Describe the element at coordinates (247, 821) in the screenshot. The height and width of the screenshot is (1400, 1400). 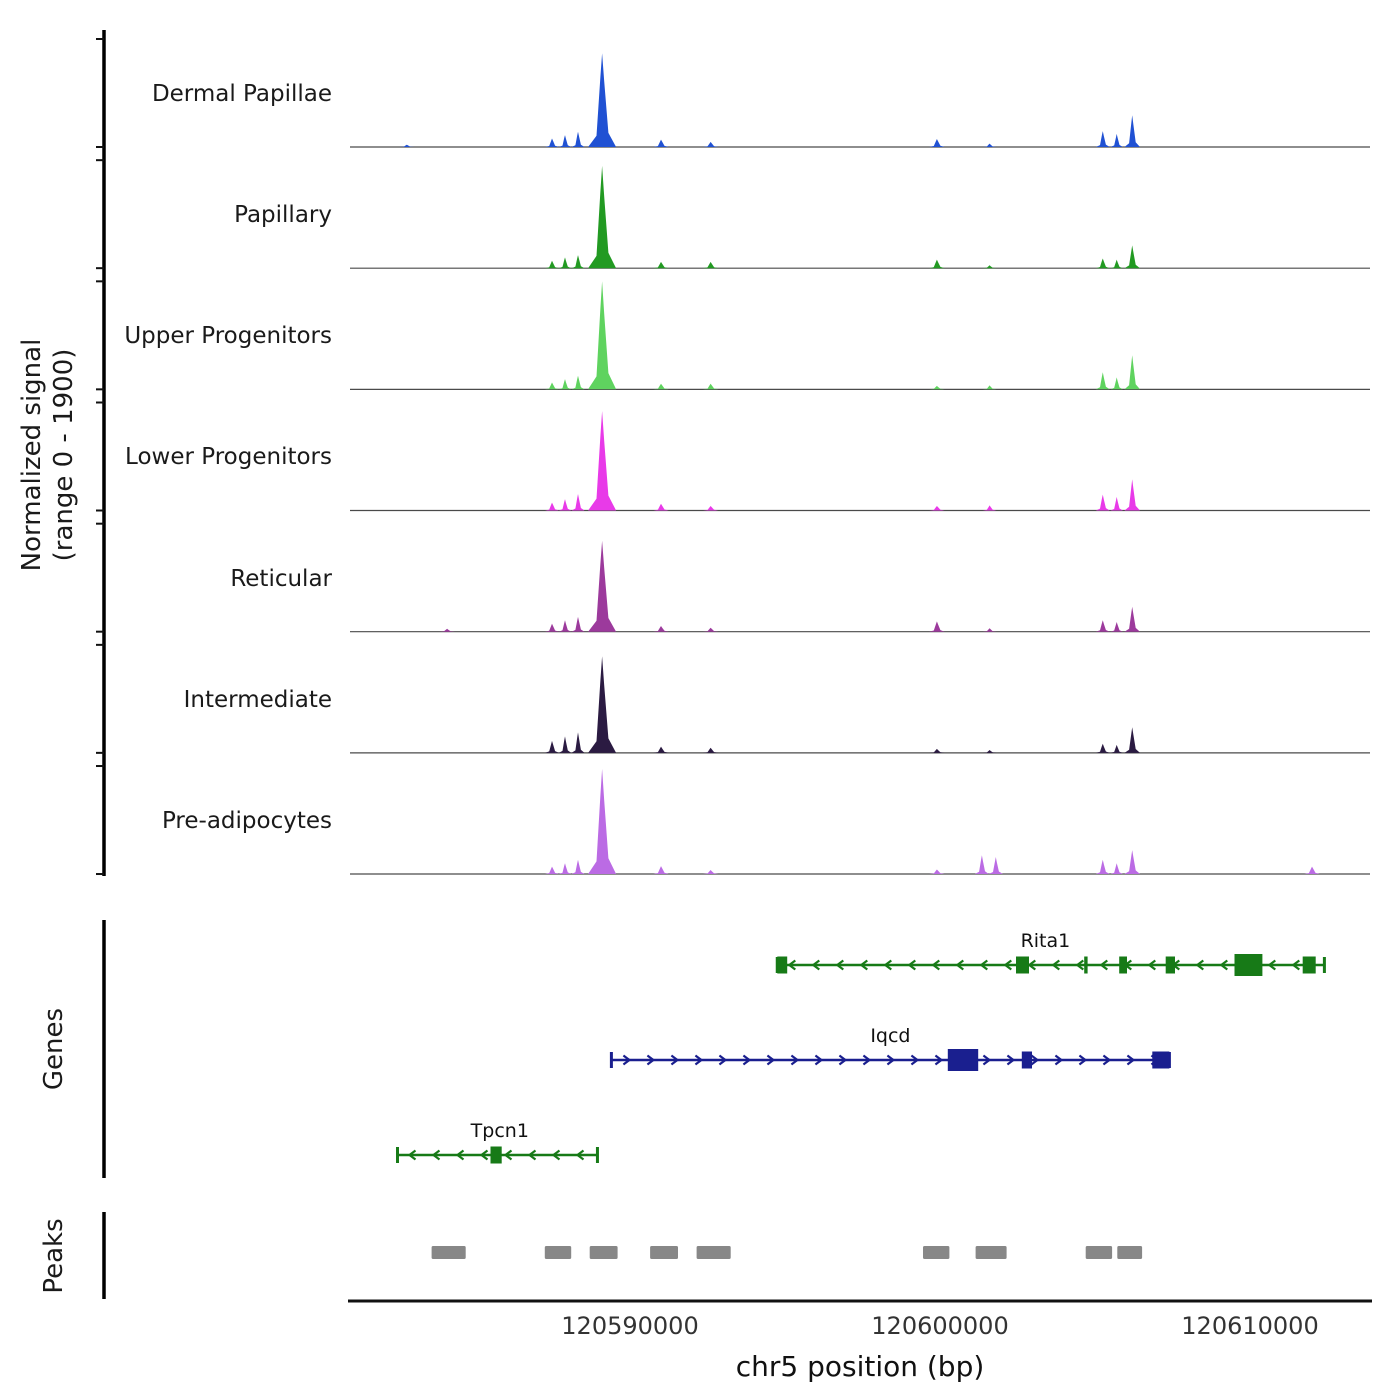
I see `track-label-pre-adipocytes: Pre-adipocytes` at that location.